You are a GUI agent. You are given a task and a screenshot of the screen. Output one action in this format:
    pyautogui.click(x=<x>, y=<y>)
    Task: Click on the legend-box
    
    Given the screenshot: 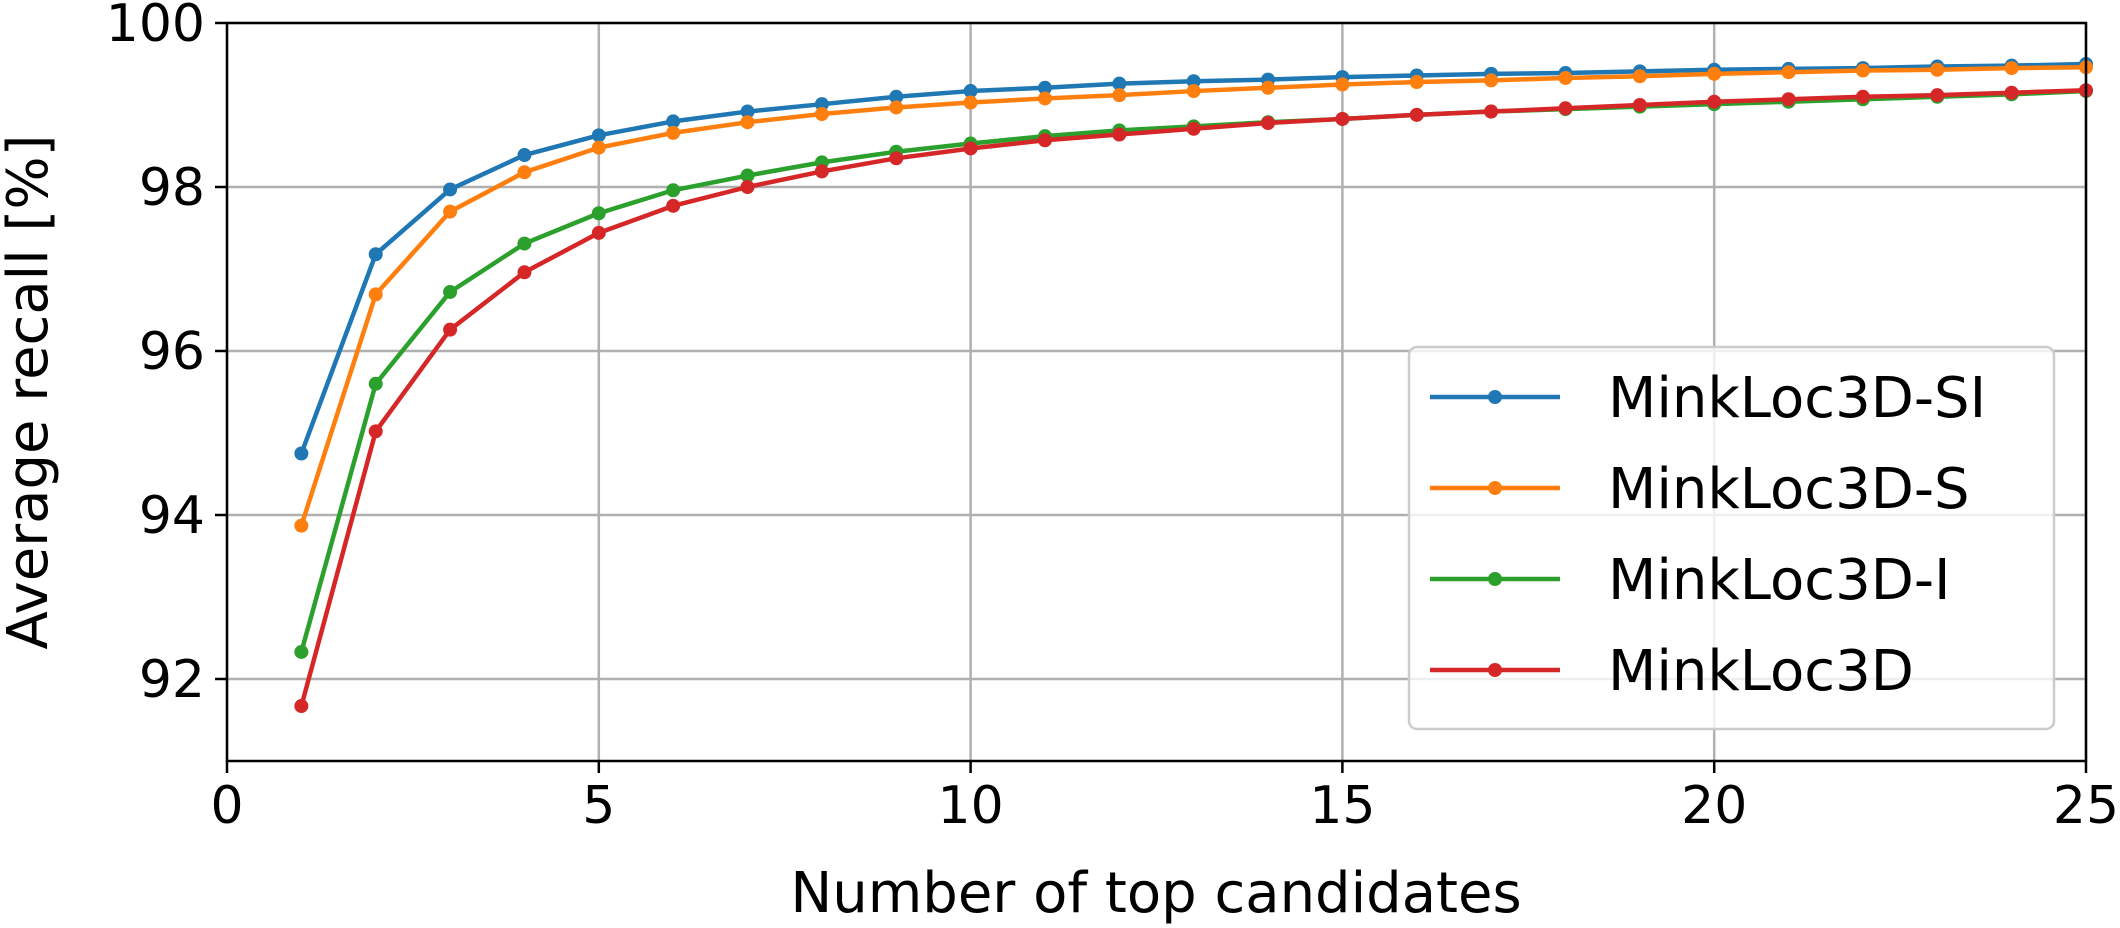 What is the action you would take?
    pyautogui.click(x=1731, y=538)
    